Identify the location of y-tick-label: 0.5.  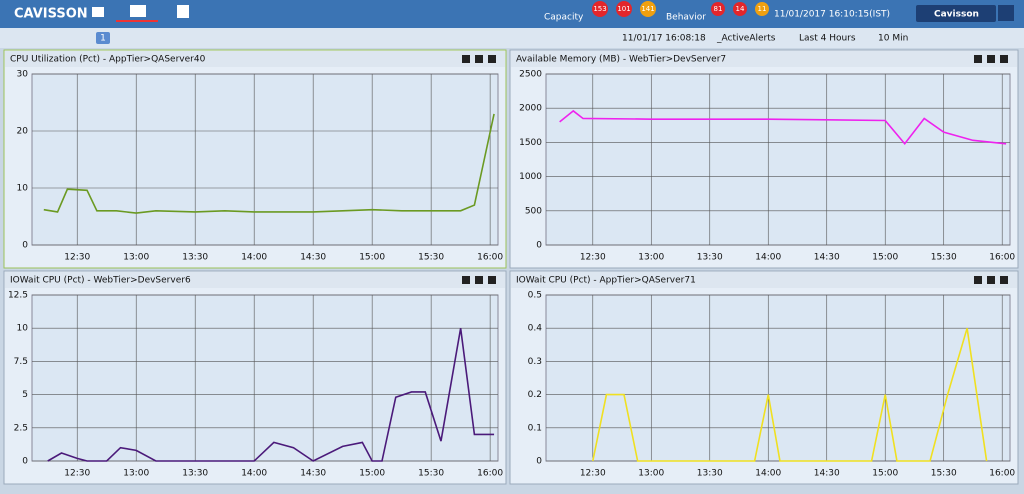
(535, 296).